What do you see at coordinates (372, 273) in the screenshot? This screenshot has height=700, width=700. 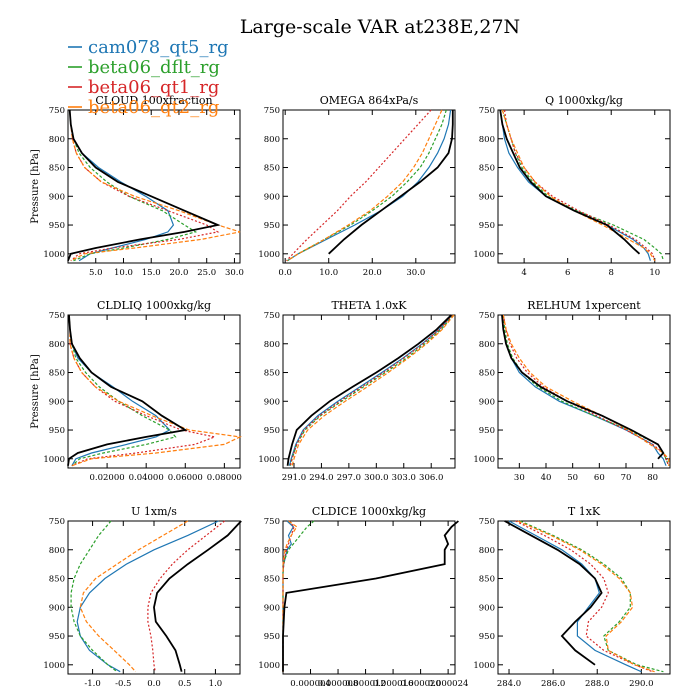 I see `x-tick-label: 20.0` at bounding box center [372, 273].